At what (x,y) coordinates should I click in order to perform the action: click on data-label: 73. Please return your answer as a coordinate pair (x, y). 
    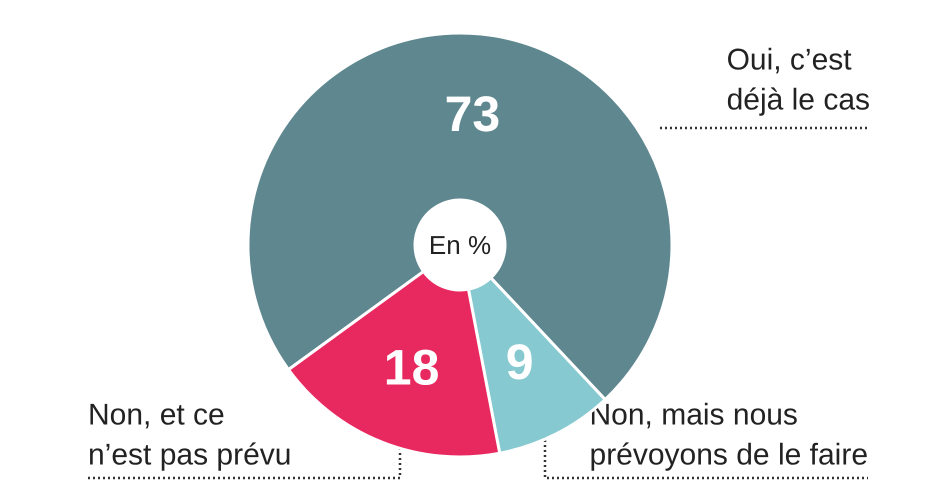
    Looking at the image, I should click on (472, 114).